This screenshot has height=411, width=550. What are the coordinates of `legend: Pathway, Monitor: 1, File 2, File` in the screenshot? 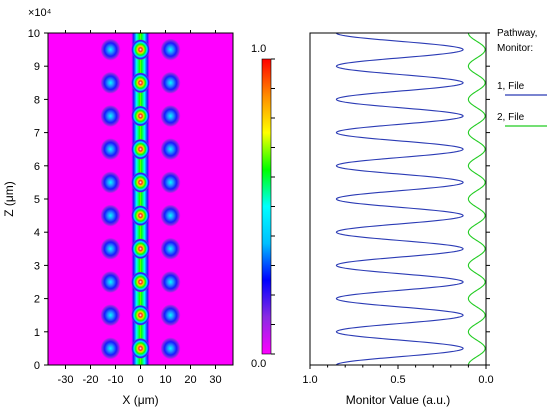 It's located at (522, 77).